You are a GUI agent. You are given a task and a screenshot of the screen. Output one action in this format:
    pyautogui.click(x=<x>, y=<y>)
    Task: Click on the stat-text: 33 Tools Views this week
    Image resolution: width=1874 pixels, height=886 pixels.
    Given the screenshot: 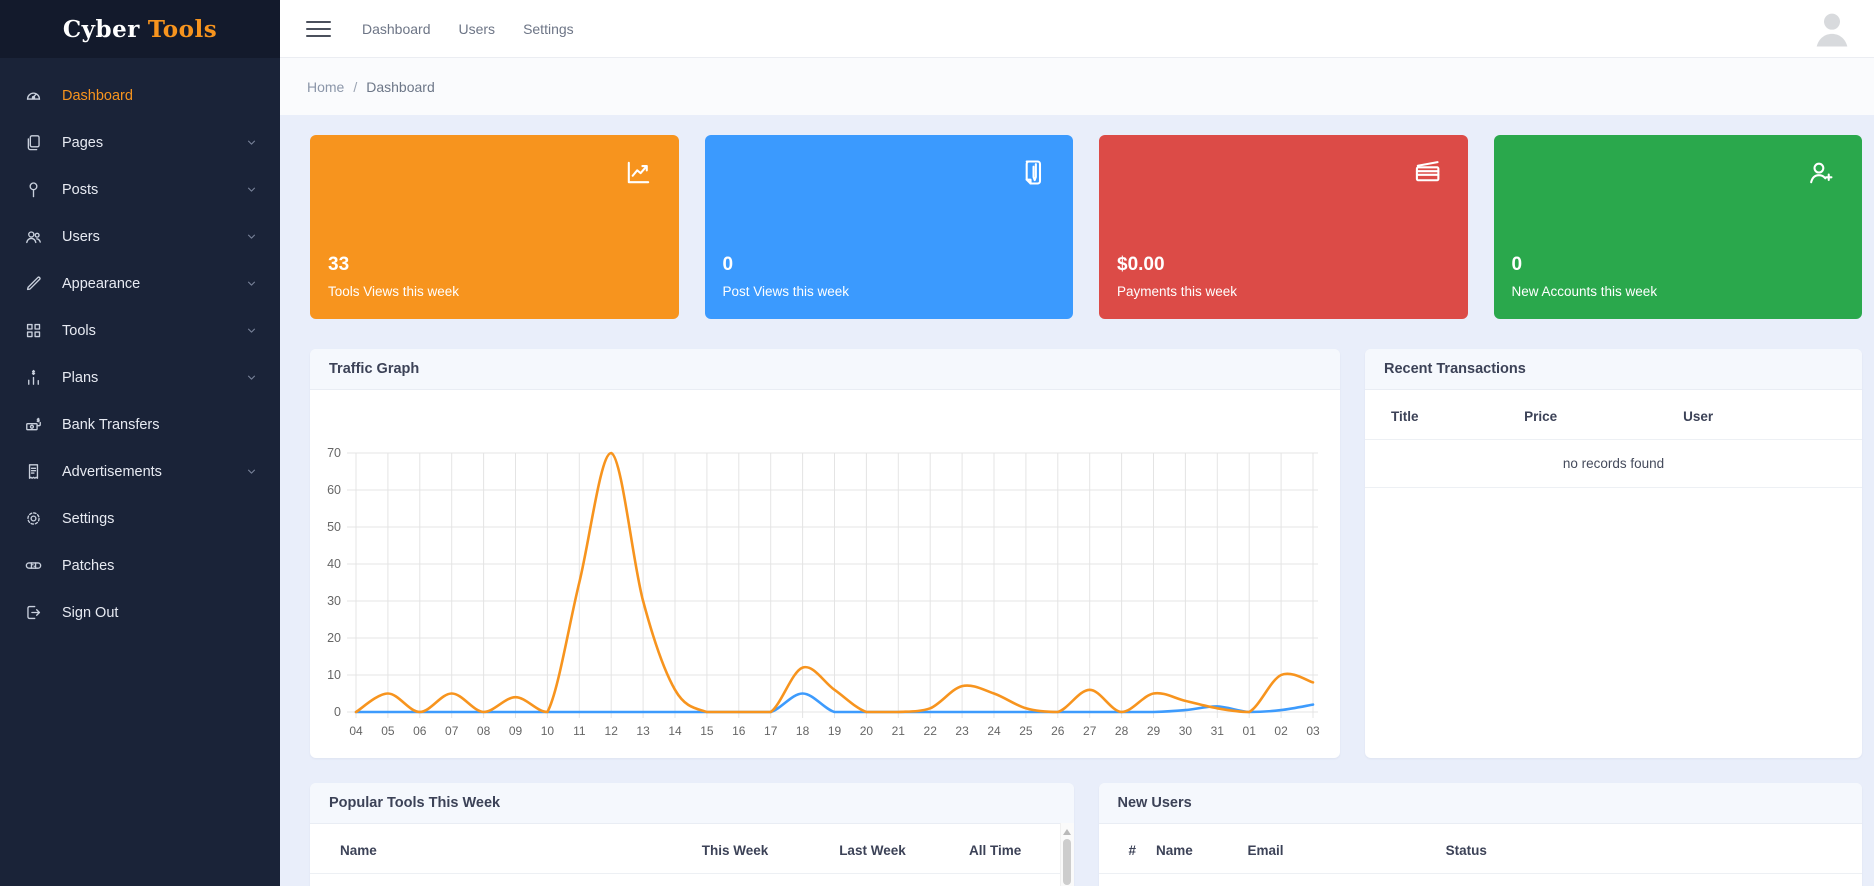 What is the action you would take?
    pyautogui.click(x=496, y=276)
    